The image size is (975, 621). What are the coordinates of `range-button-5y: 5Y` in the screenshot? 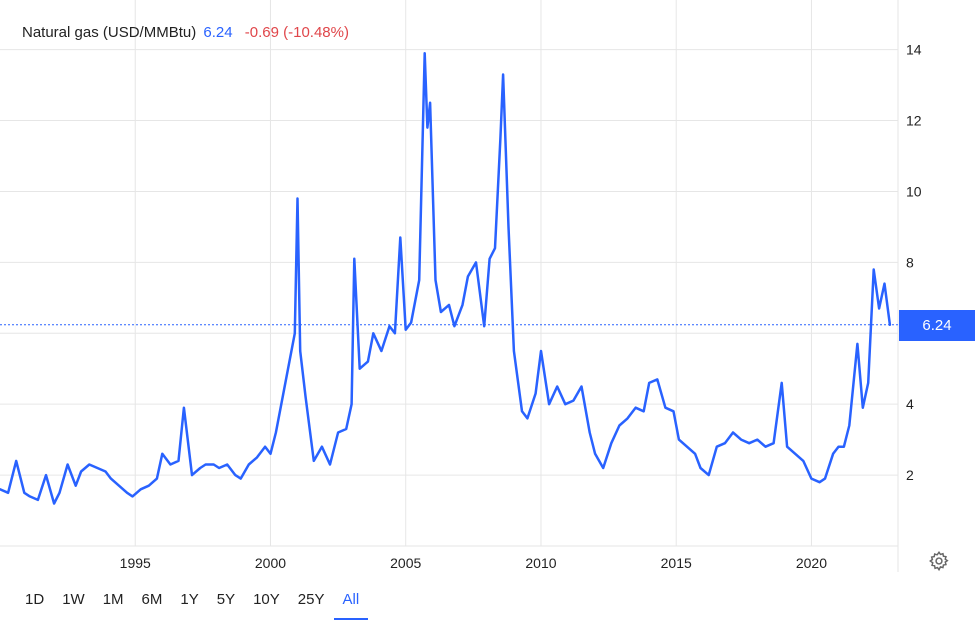 It's located at (226, 599).